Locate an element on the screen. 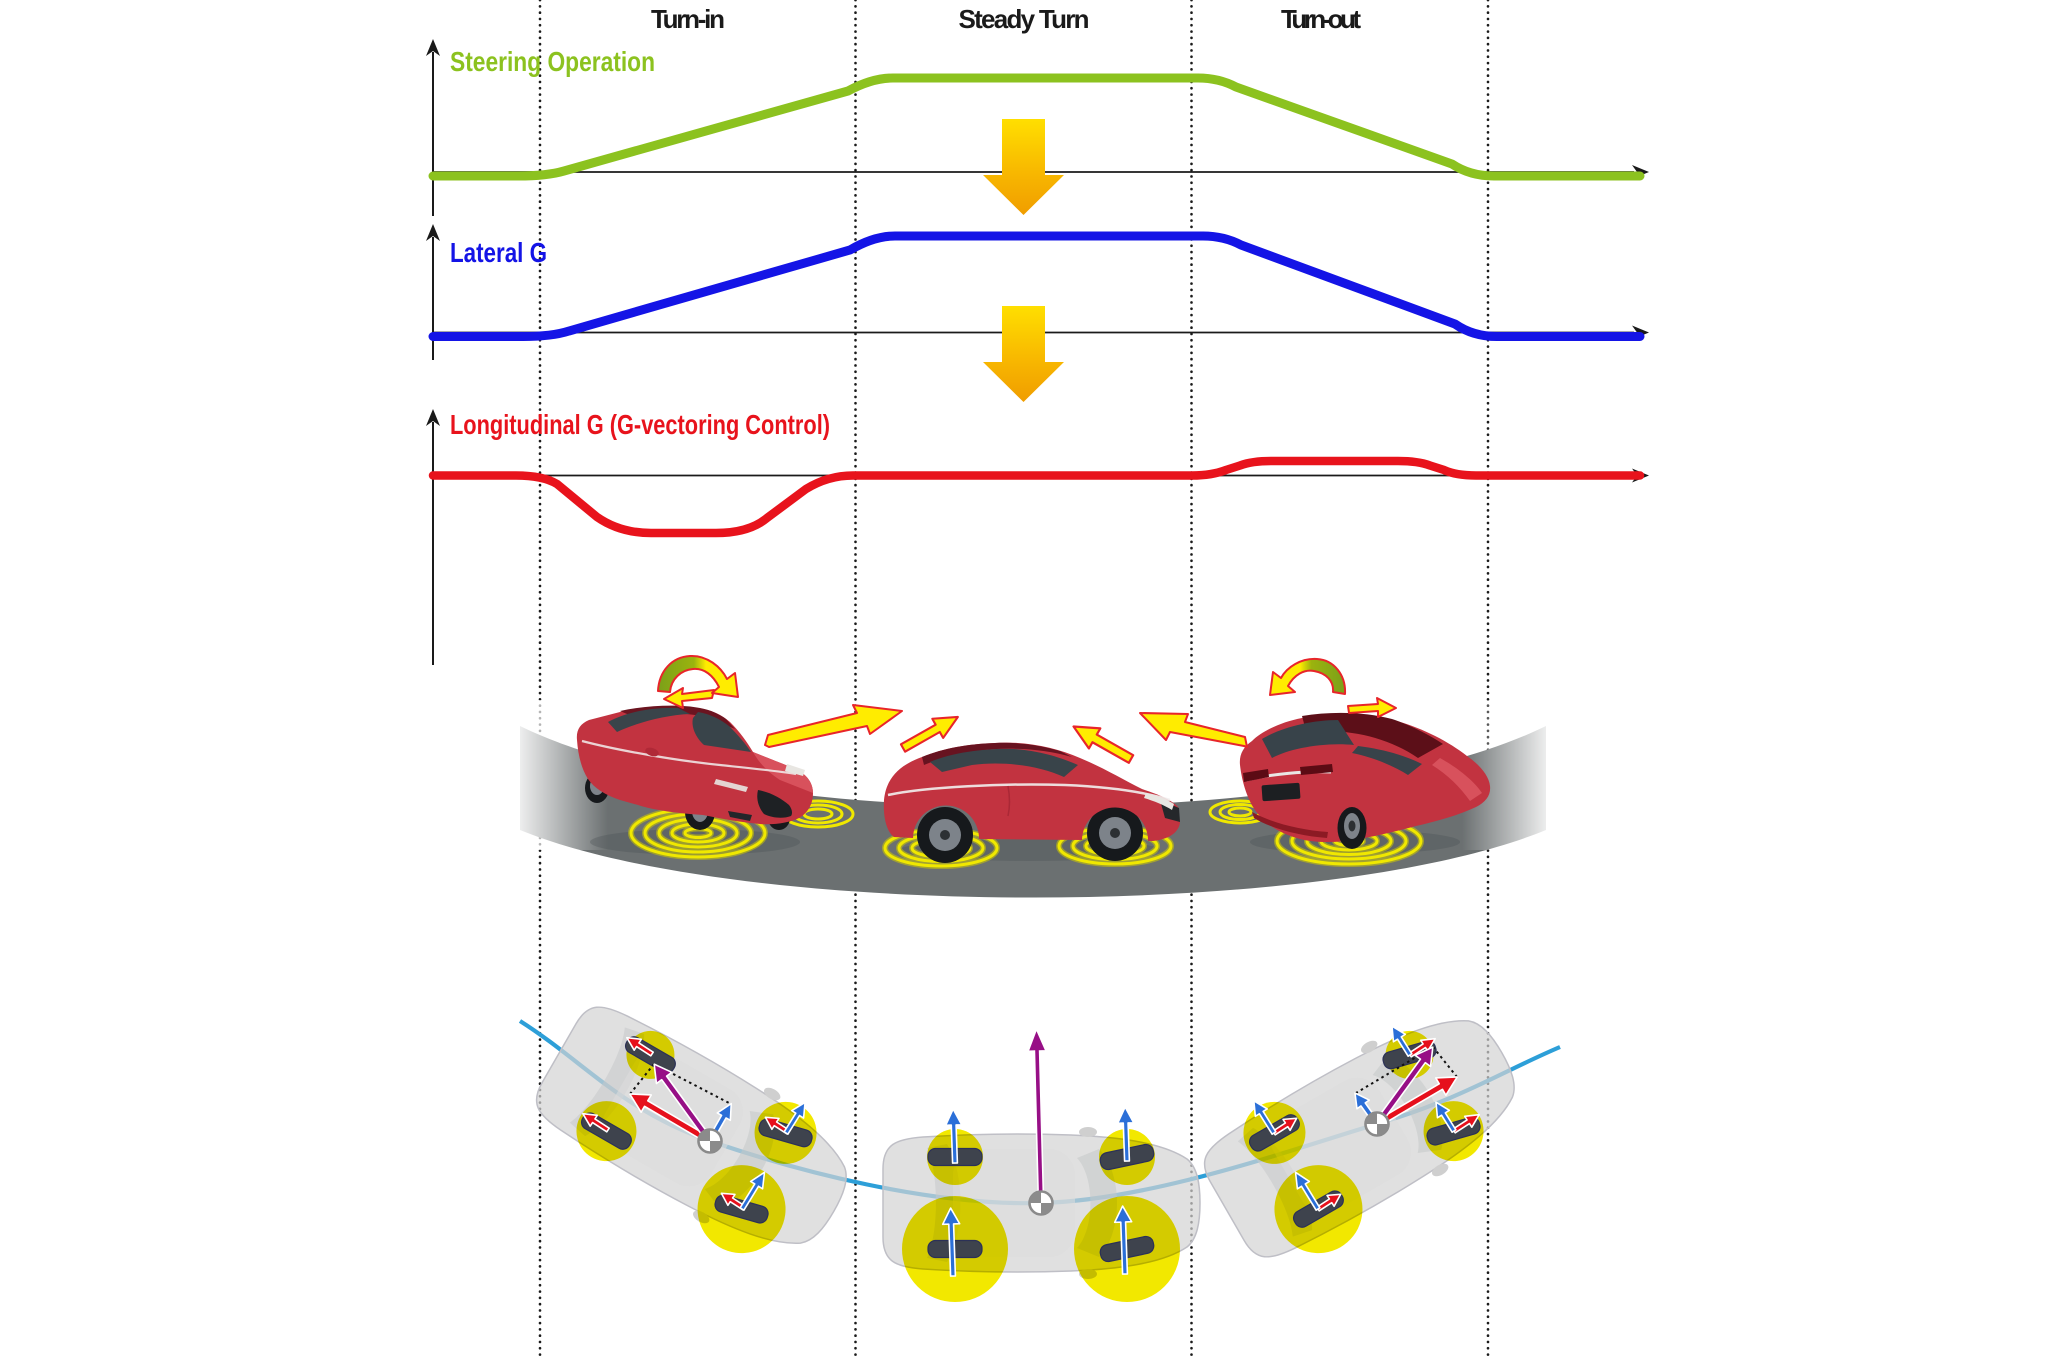 The height and width of the screenshot is (1360, 2048). svg-text: Turn-in is located at coordinates (688, 19).